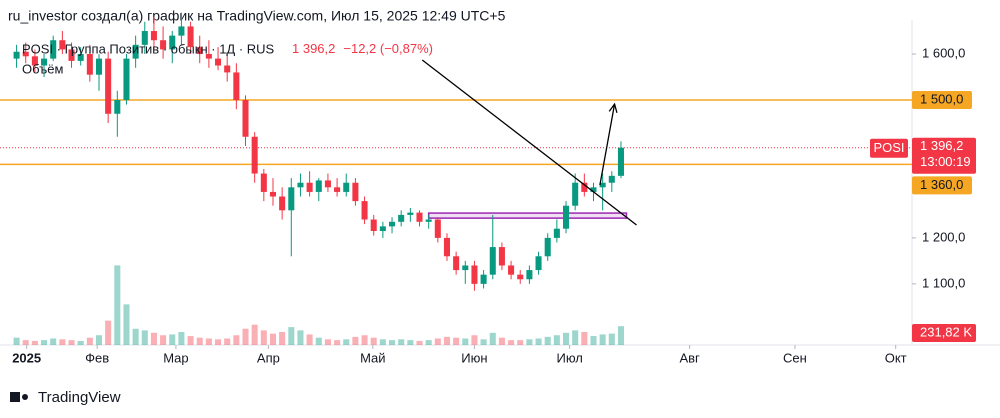 The image size is (1000, 418). I want to click on brand: TradingView, so click(79, 397).